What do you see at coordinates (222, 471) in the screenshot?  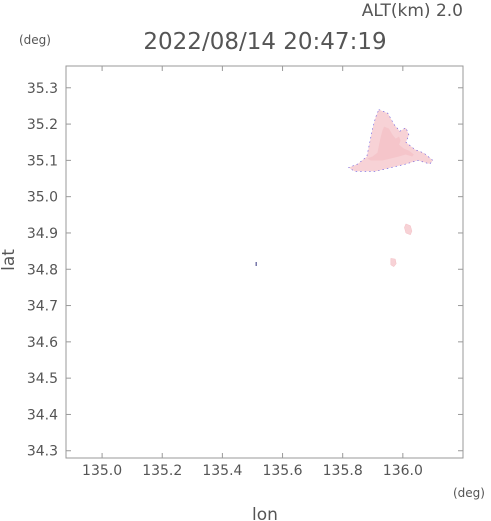 I see `x-tick-label: 135.4` at bounding box center [222, 471].